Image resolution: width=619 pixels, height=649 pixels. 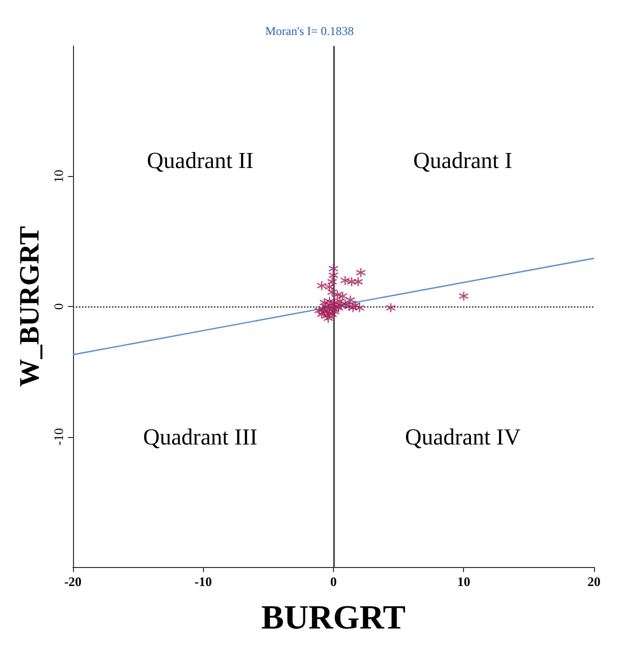 What do you see at coordinates (30, 306) in the screenshot?
I see `y-axis-title: W_BURGRT` at bounding box center [30, 306].